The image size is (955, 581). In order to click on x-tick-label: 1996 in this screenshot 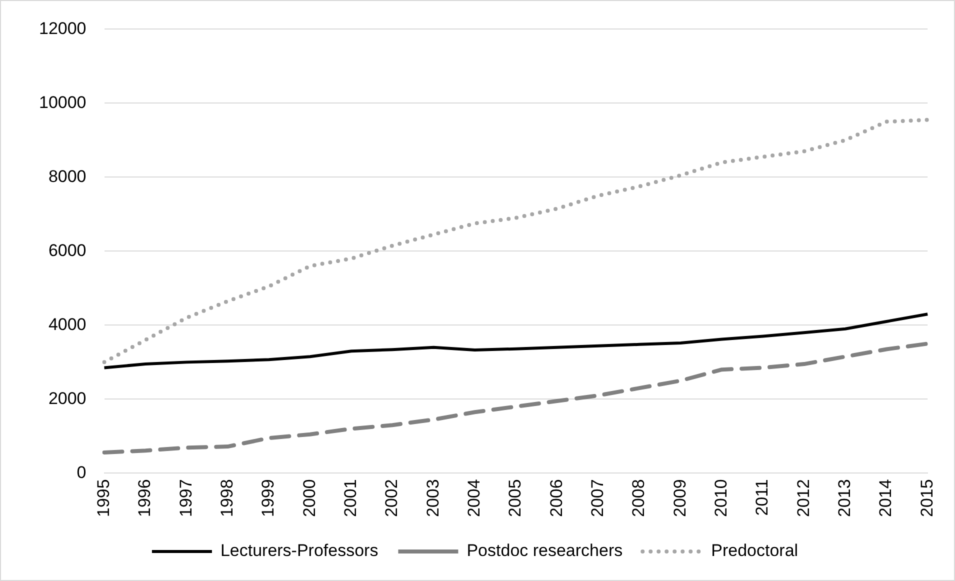, I will do `click(144, 498)`.